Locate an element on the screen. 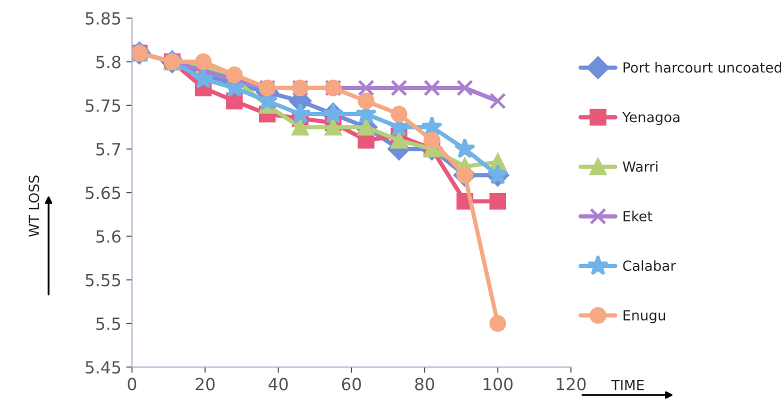 This screenshot has height=412, width=781. y-tick-label: 5.65 is located at coordinates (103, 193).